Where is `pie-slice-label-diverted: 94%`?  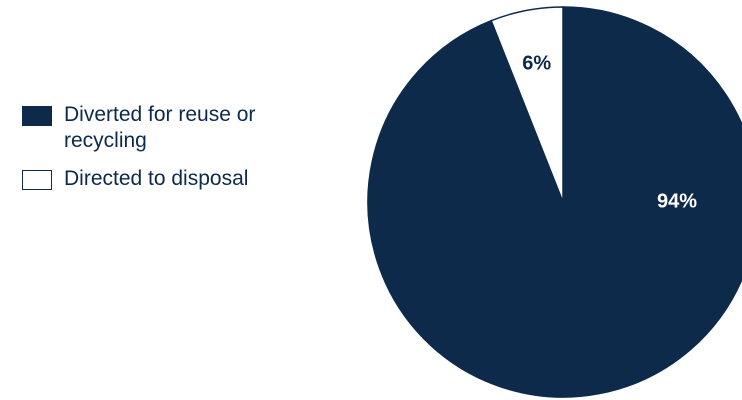
pie-slice-label-diverted: 94% is located at coordinates (677, 201).